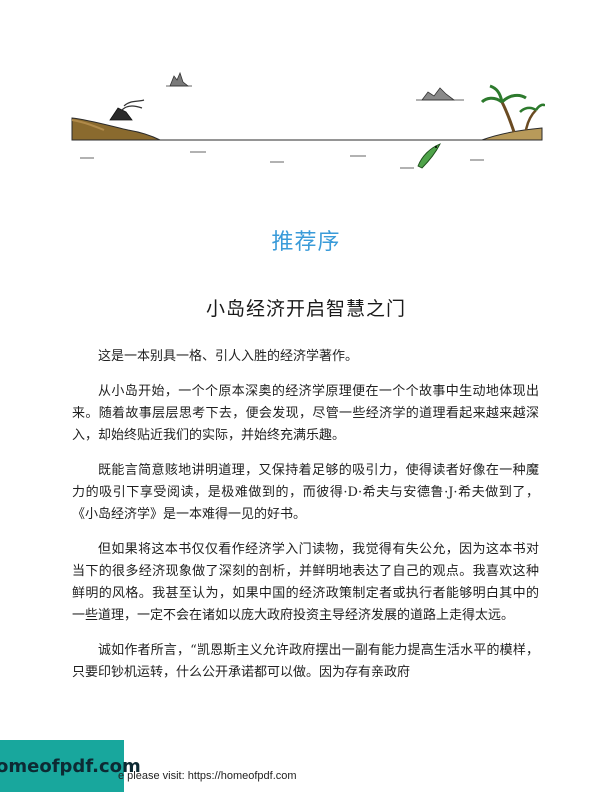 The image size is (612, 792). Describe the element at coordinates (440, 94) in the screenshot. I see `distant-island-icon` at that location.